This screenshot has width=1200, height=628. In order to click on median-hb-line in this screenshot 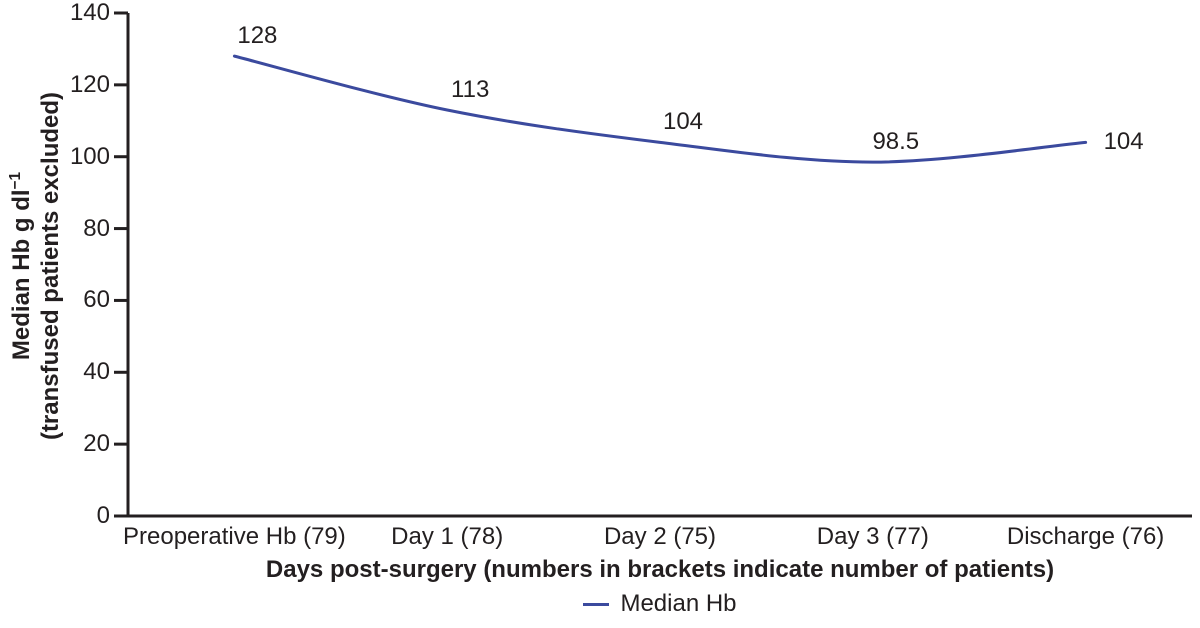, I will do `click(660, 109)`.